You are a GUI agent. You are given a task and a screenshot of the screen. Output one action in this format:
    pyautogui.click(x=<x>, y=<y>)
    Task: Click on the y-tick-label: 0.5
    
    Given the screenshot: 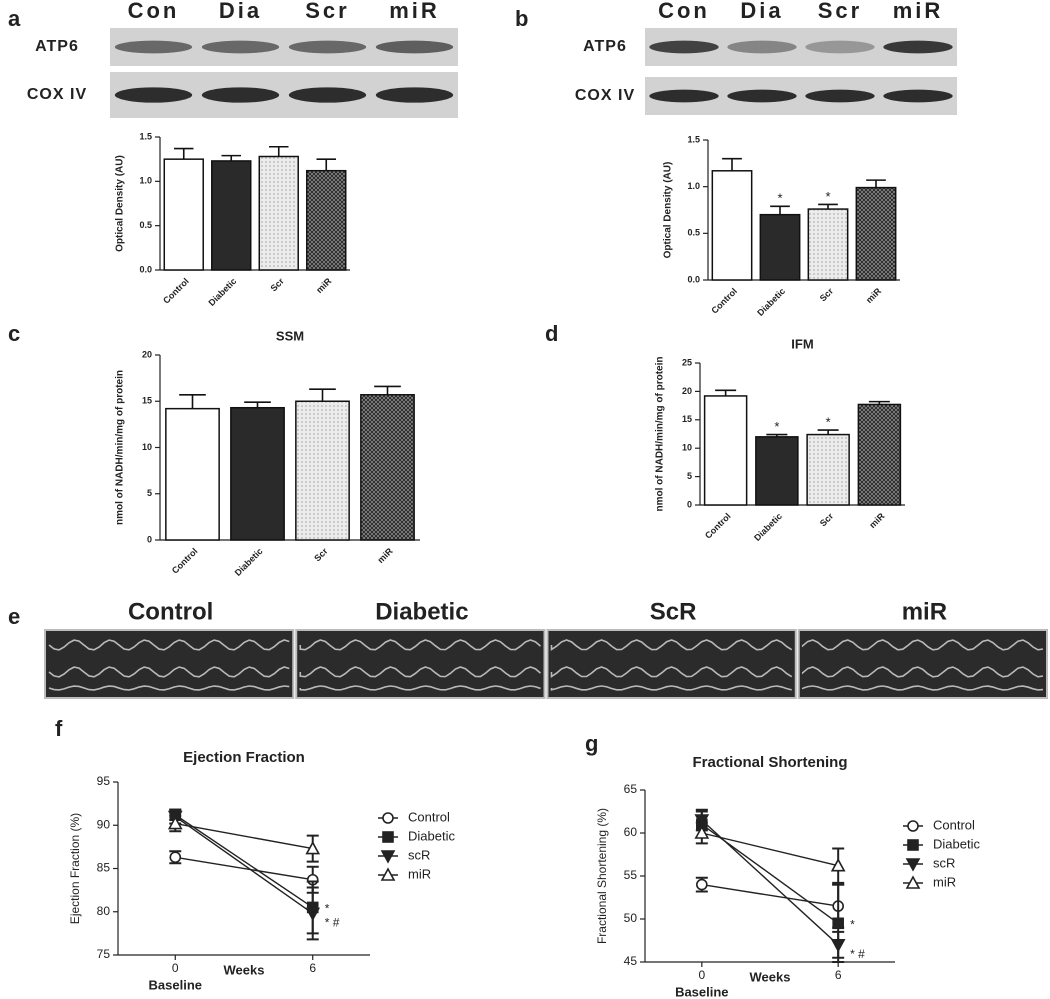 What is the action you would take?
    pyautogui.click(x=145, y=225)
    